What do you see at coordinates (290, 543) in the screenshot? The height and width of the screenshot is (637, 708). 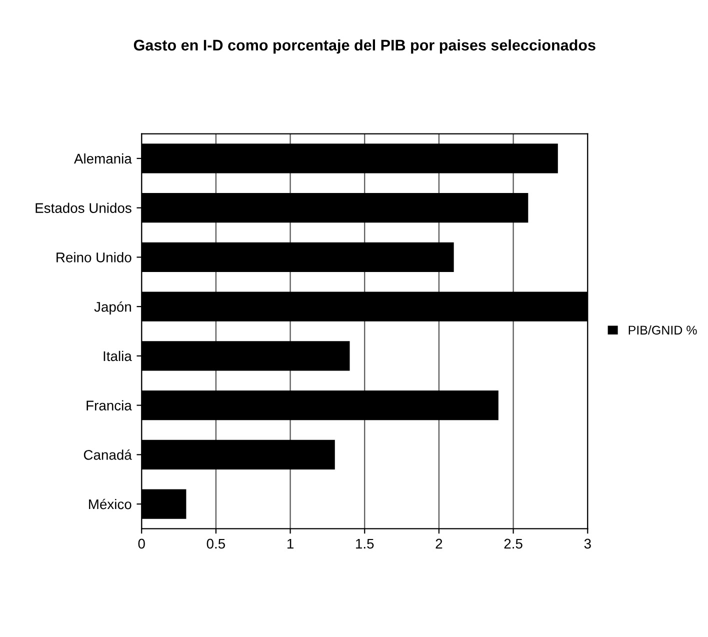 I see `x-tick-label: 1` at bounding box center [290, 543].